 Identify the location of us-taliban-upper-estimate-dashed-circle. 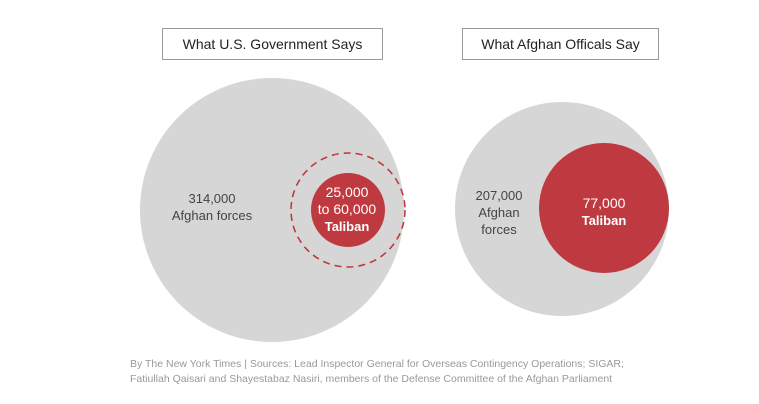
(348, 210).